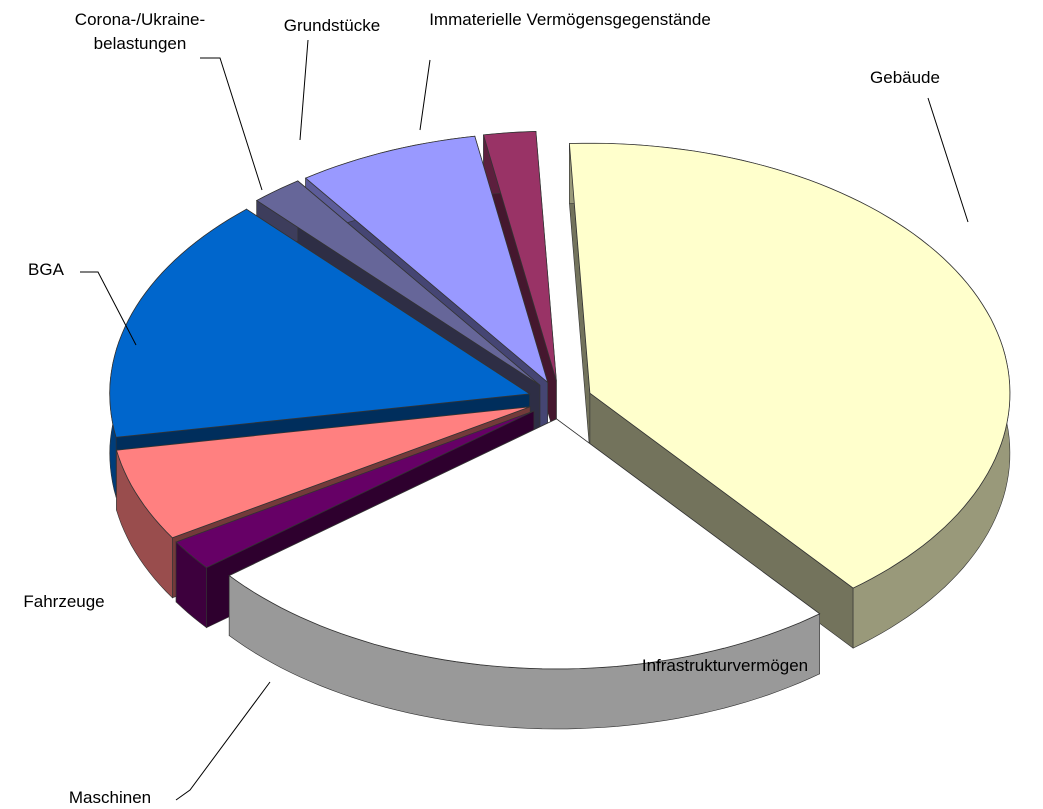 The height and width of the screenshot is (809, 1043). What do you see at coordinates (725, 665) in the screenshot?
I see `slice-label: Infrastrukturvermögen` at bounding box center [725, 665].